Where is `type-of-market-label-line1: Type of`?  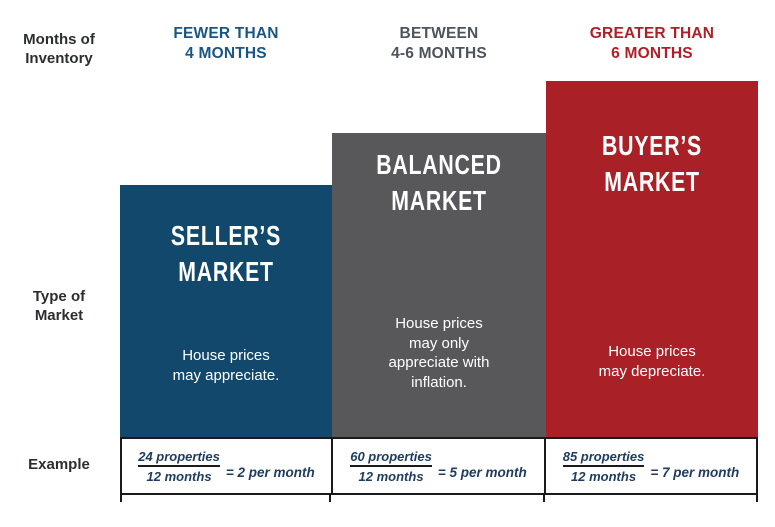 type-of-market-label-line1: Type of is located at coordinates (59, 296).